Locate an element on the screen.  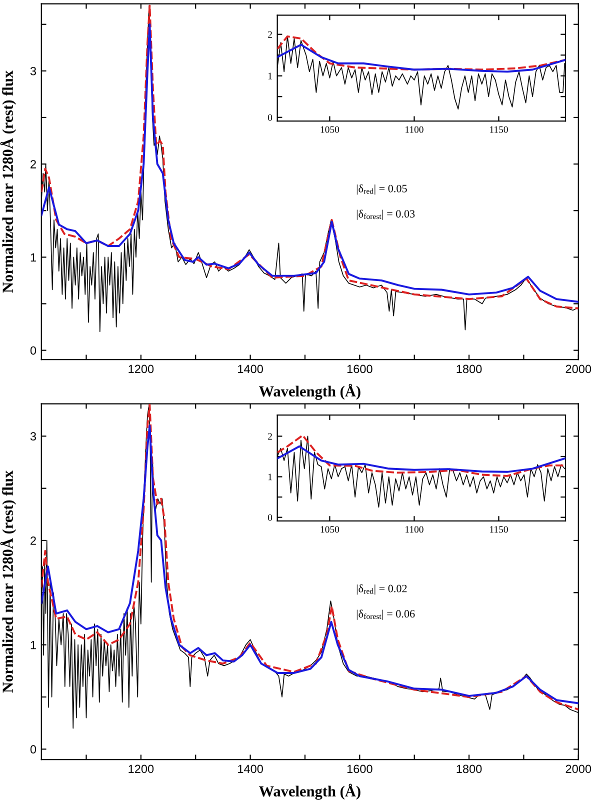
annotation: |δ$_{forest}$| = 0.06 is located at coordinates (385, 615).